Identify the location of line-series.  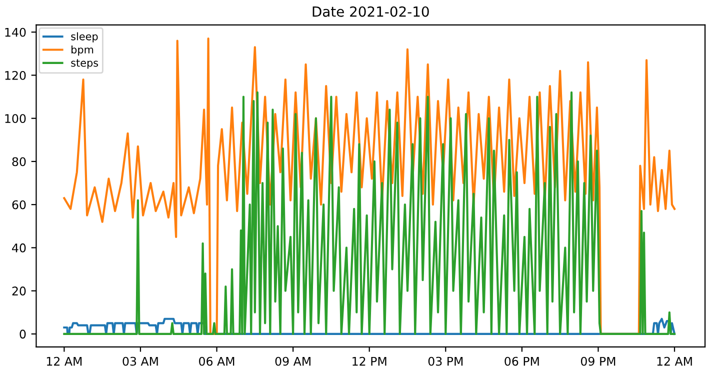
(369, 326).